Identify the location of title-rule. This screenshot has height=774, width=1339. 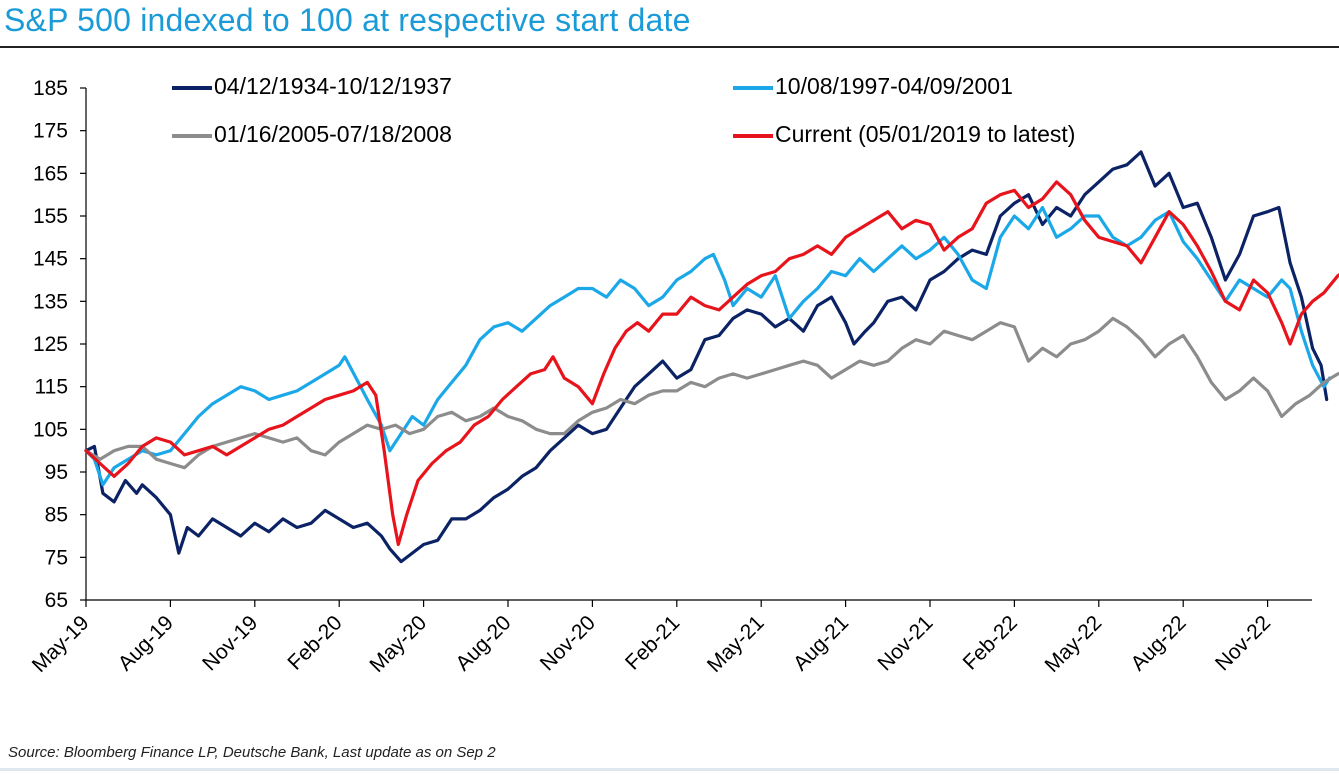
(669, 47).